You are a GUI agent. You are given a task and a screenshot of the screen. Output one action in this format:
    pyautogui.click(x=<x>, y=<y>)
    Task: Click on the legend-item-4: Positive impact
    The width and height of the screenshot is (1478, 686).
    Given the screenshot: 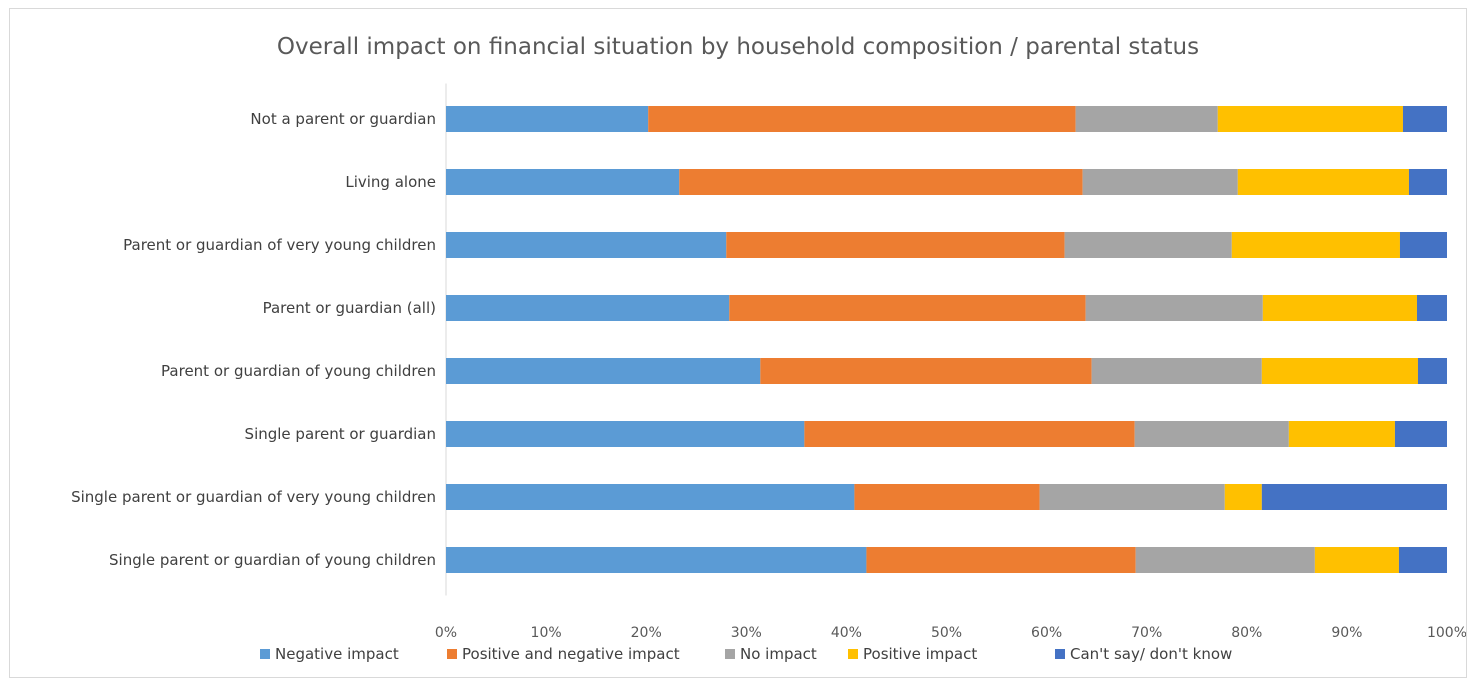 What is the action you would take?
    pyautogui.click(x=912, y=654)
    